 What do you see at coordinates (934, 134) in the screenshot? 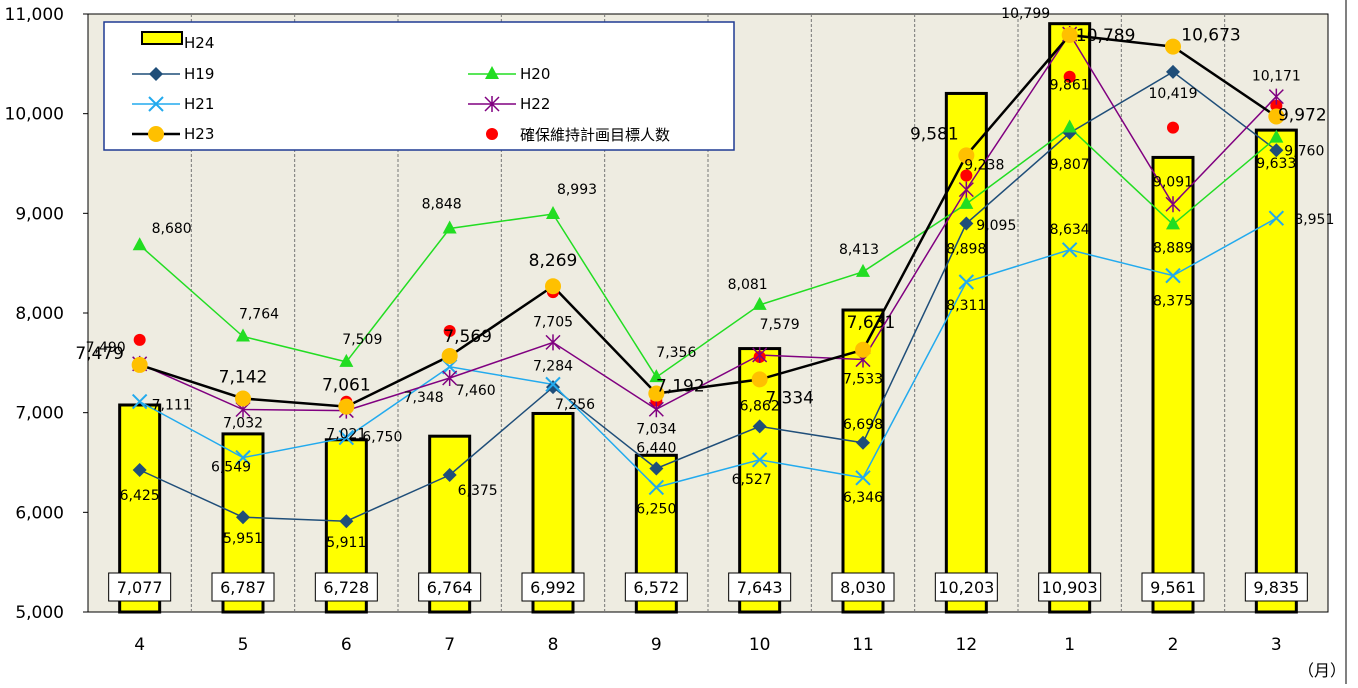
I see `data-label-h23: 9,581` at bounding box center [934, 134].